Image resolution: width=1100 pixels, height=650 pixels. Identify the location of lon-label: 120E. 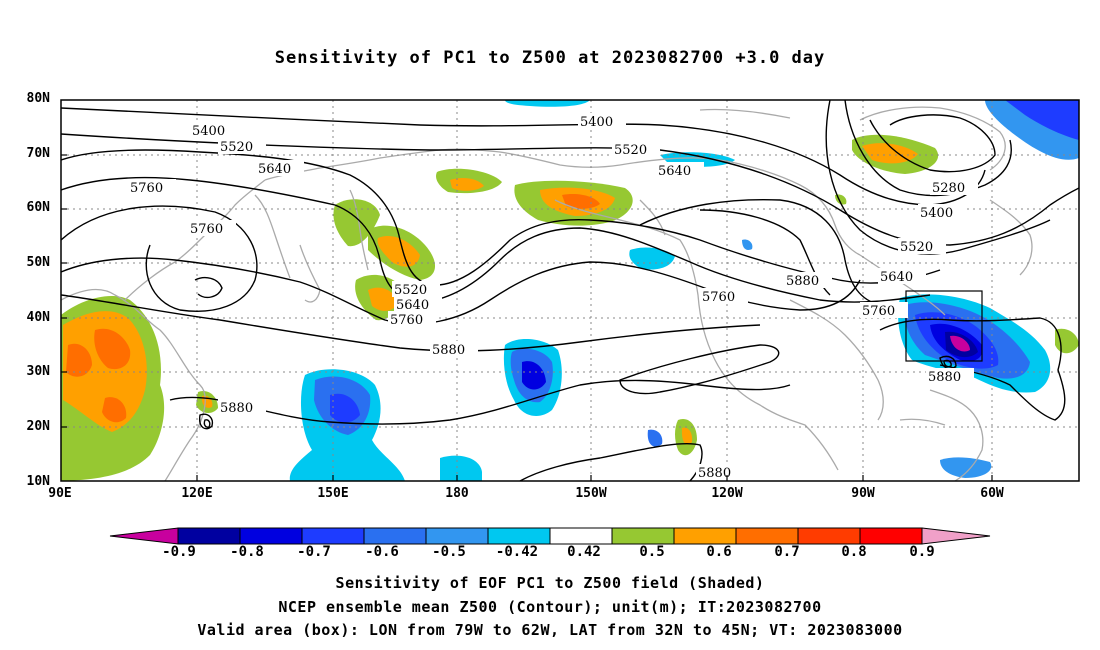
(197, 493).